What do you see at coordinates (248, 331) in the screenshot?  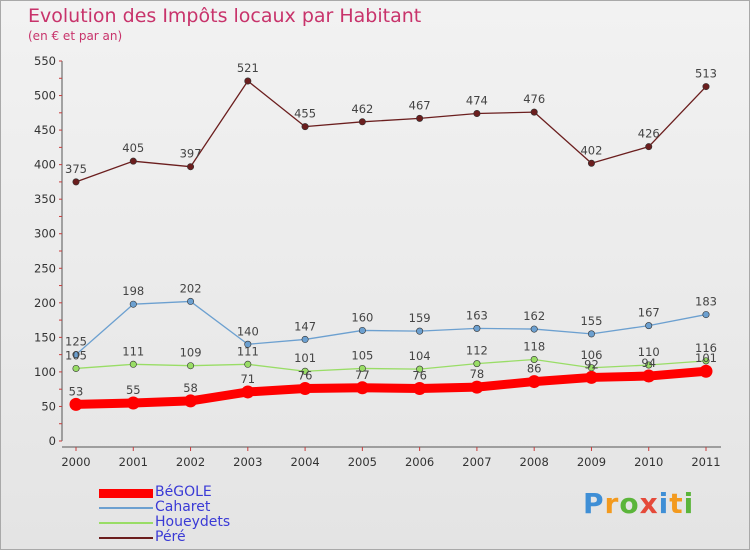 I see `data-label-caharet: 140` at bounding box center [248, 331].